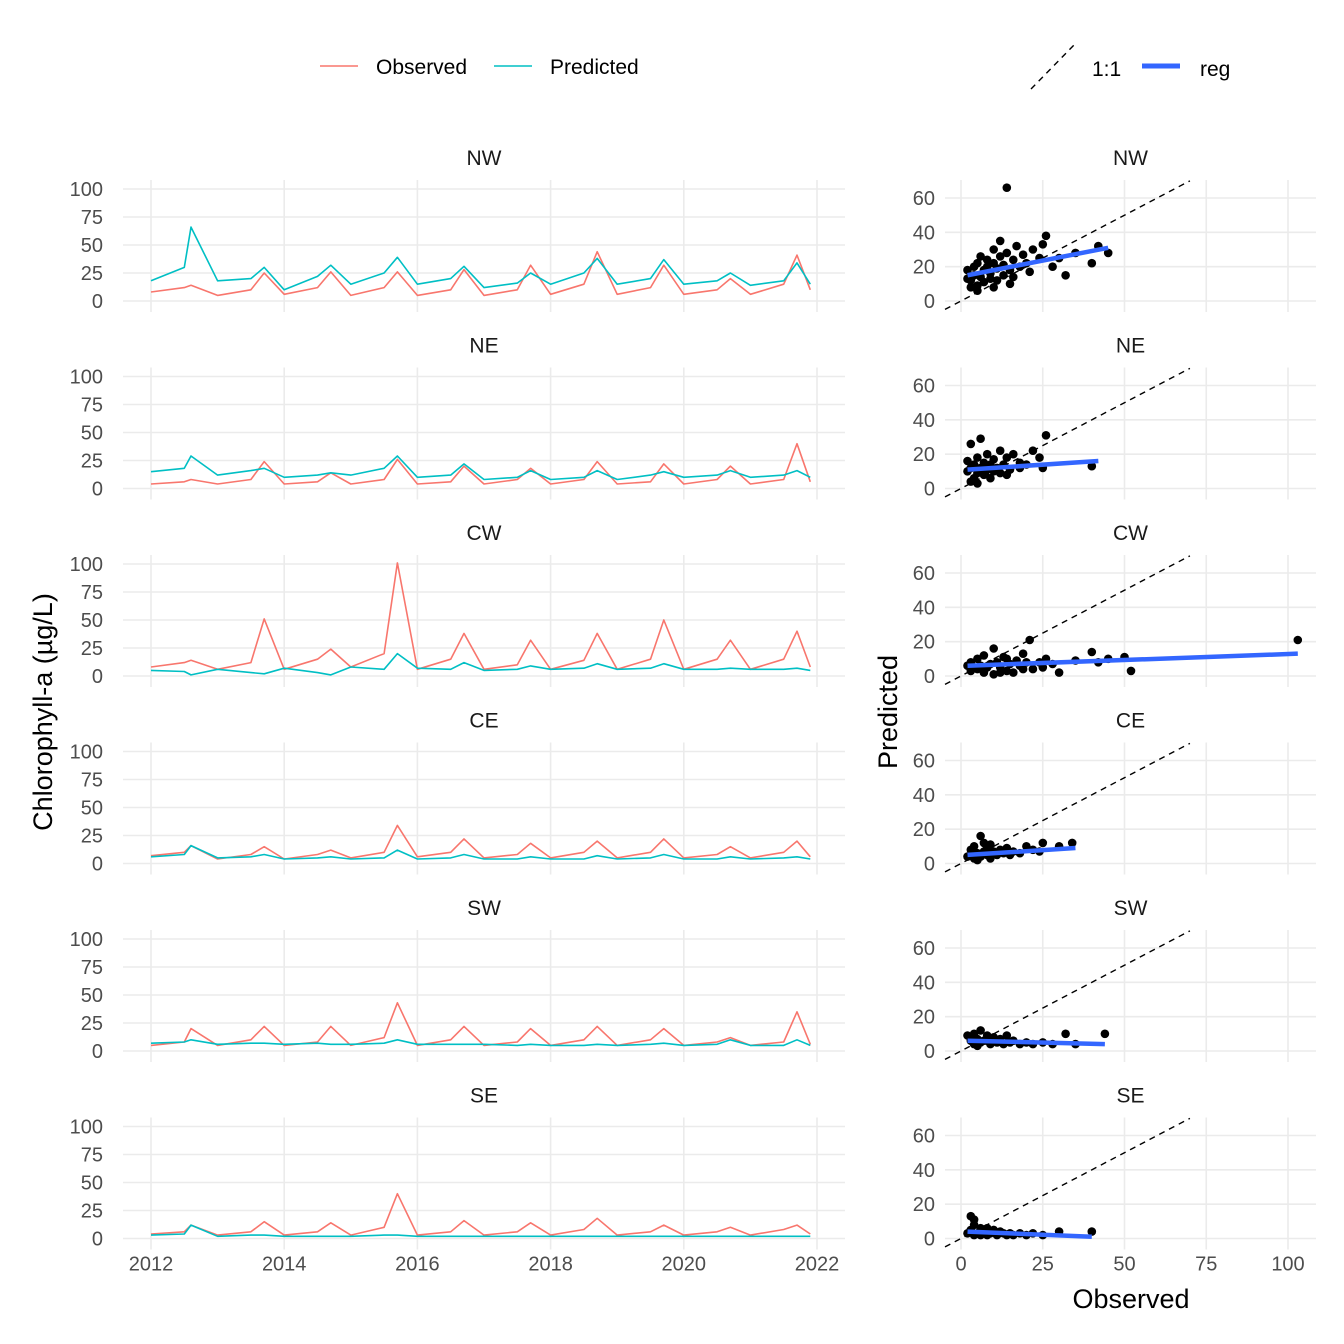 This screenshot has width=1344, height=1344. I want to click on time-series-x-tick-label: 2020, so click(684, 1265).